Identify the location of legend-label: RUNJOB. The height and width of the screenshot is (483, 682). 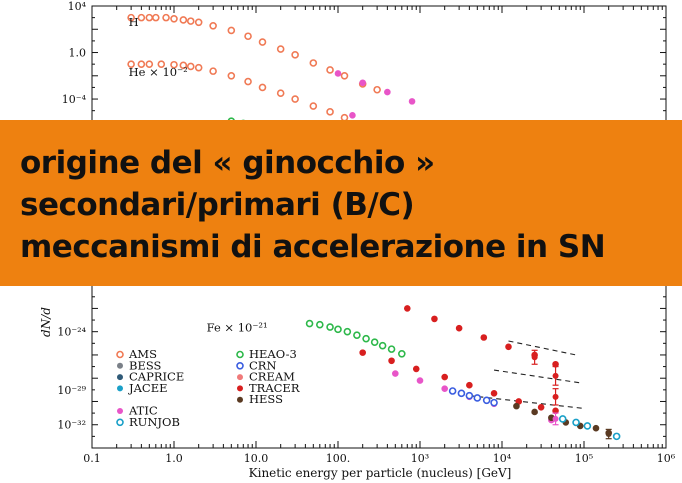
(154, 422).